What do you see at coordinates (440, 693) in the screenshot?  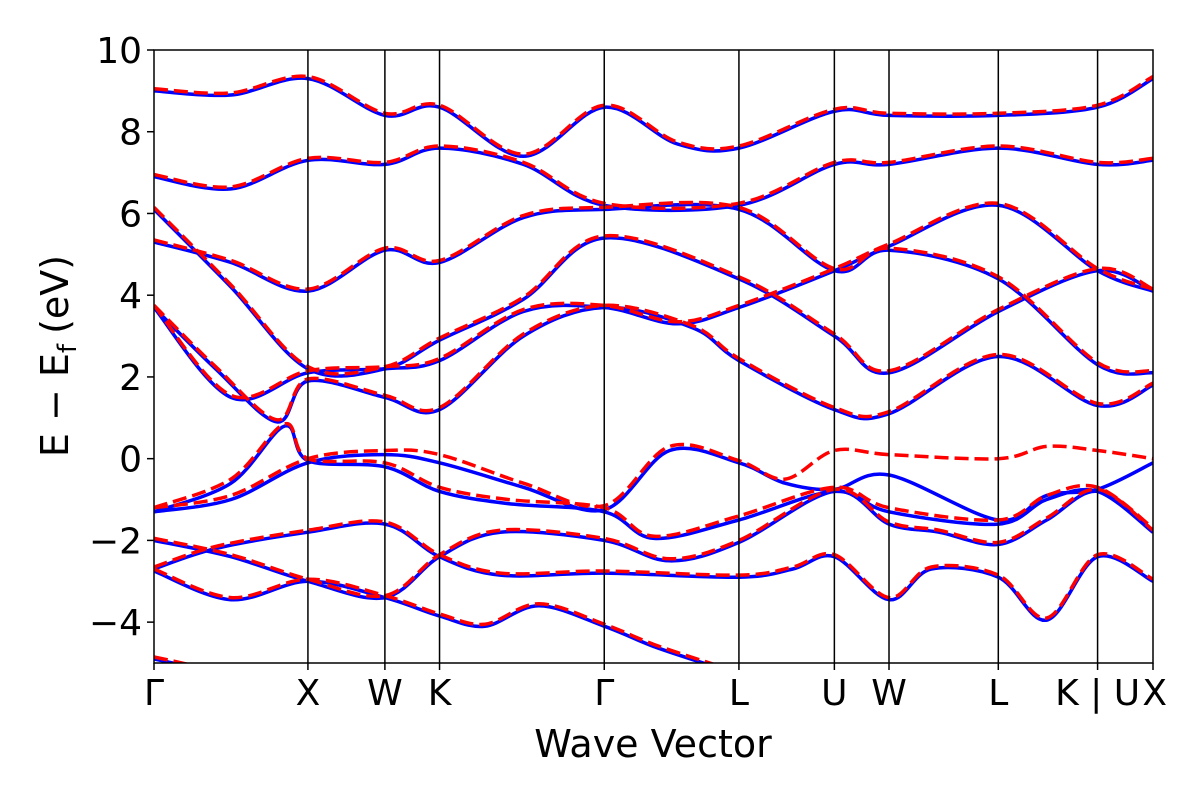 I see `x-tick-label: K` at bounding box center [440, 693].